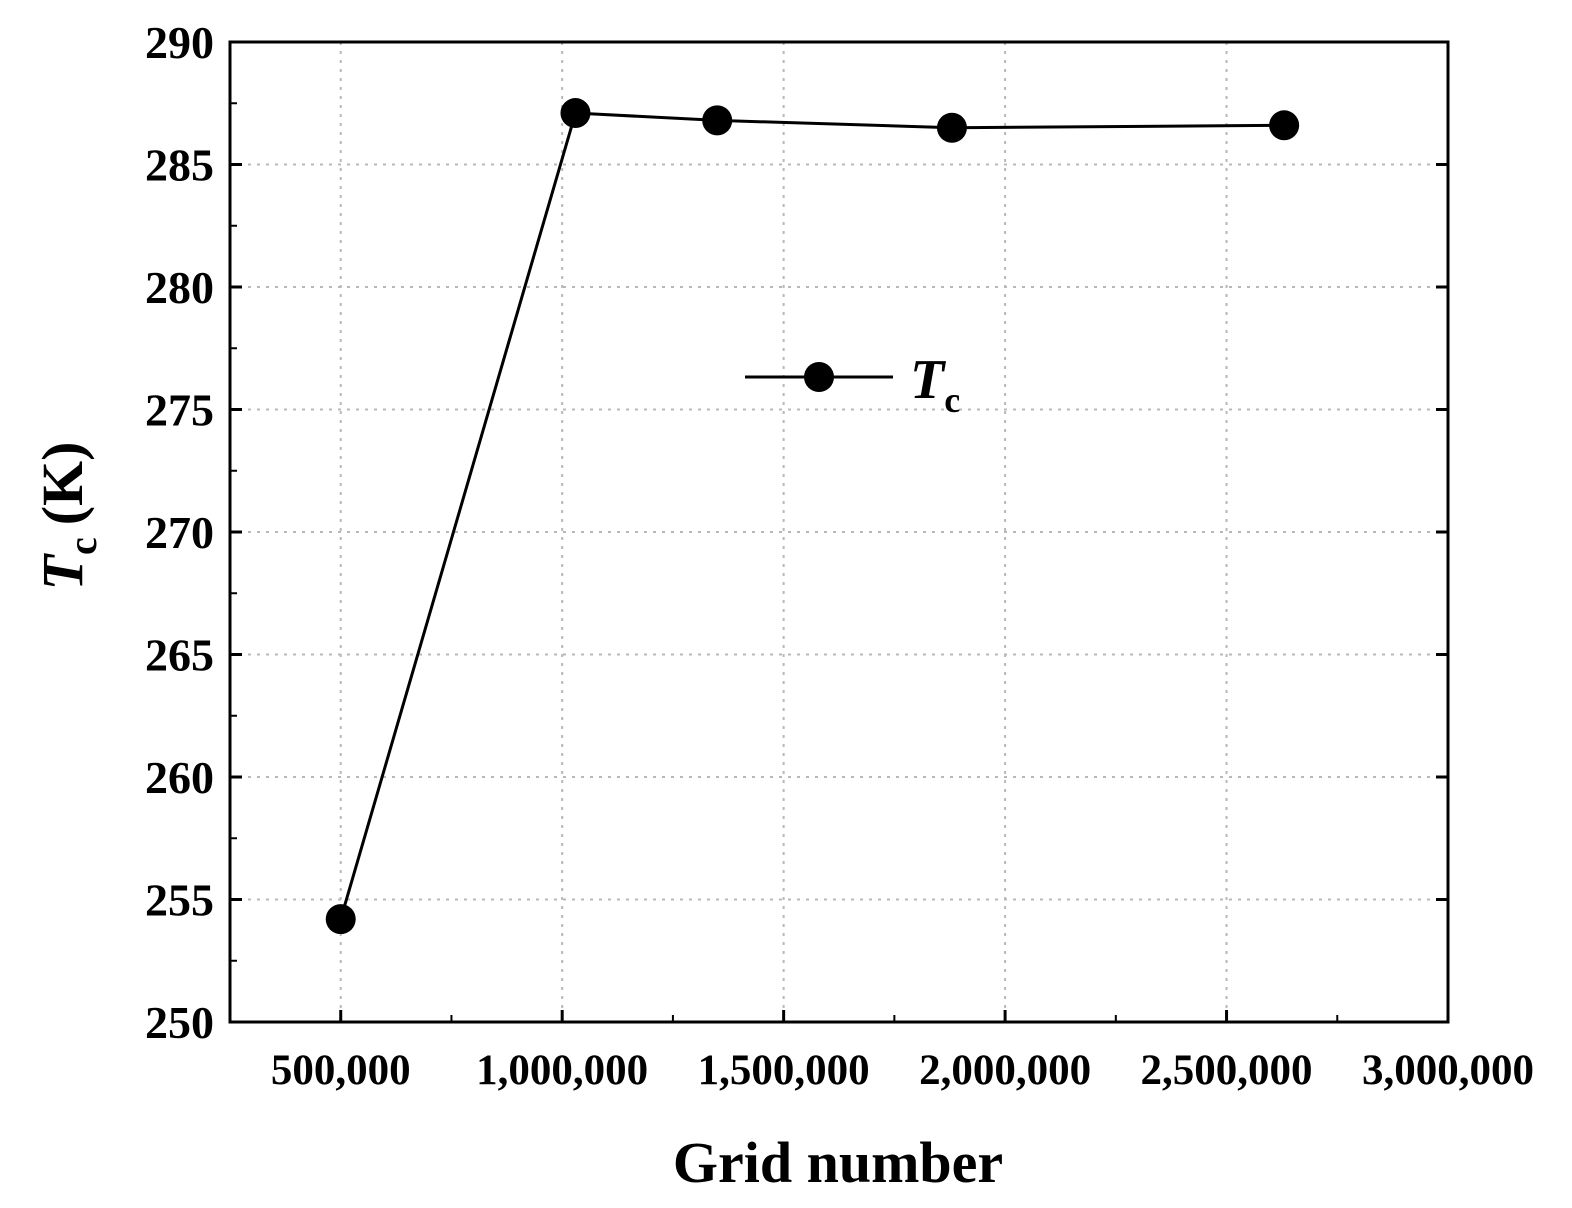 The height and width of the screenshot is (1208, 1572). What do you see at coordinates (179, 900) in the screenshot?
I see `y-tick-label: 255` at bounding box center [179, 900].